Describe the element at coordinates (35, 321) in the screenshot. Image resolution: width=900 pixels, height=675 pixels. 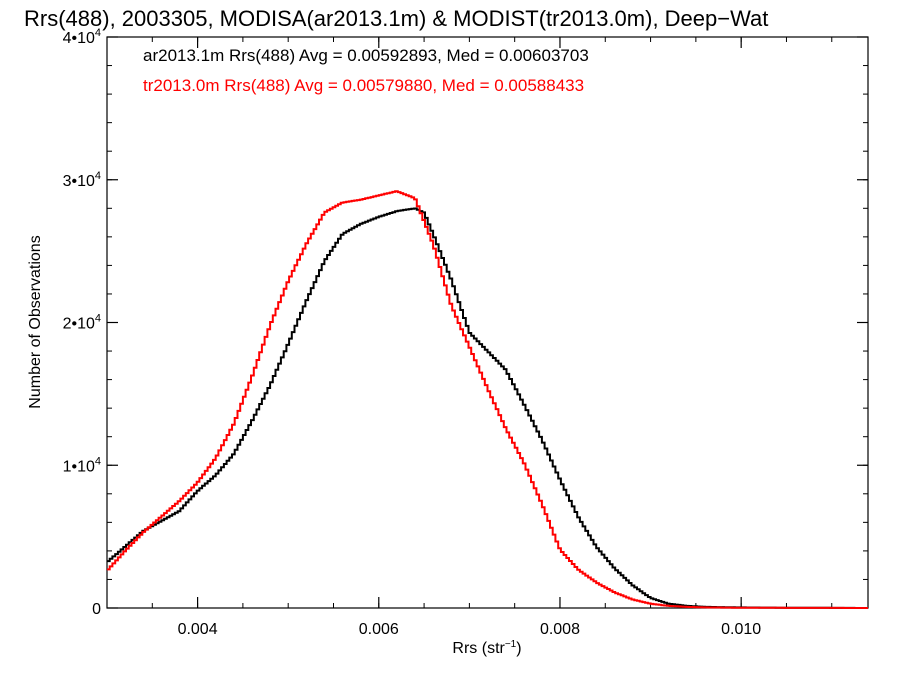
I see `y-axis-label: Number of Observations` at that location.